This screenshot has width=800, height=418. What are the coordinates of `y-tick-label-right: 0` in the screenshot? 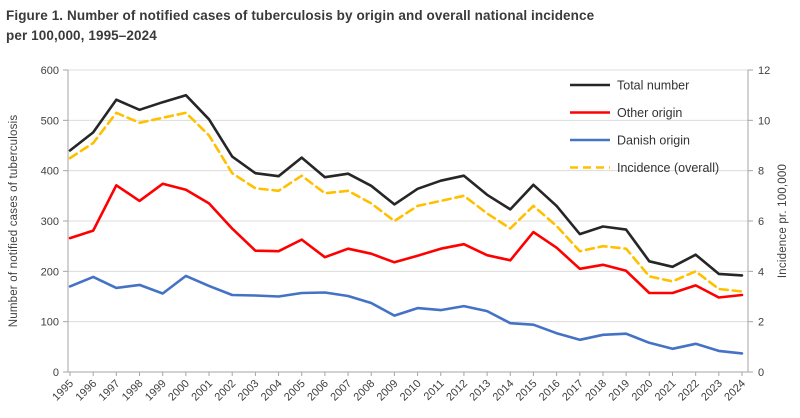 It's located at (761, 373).